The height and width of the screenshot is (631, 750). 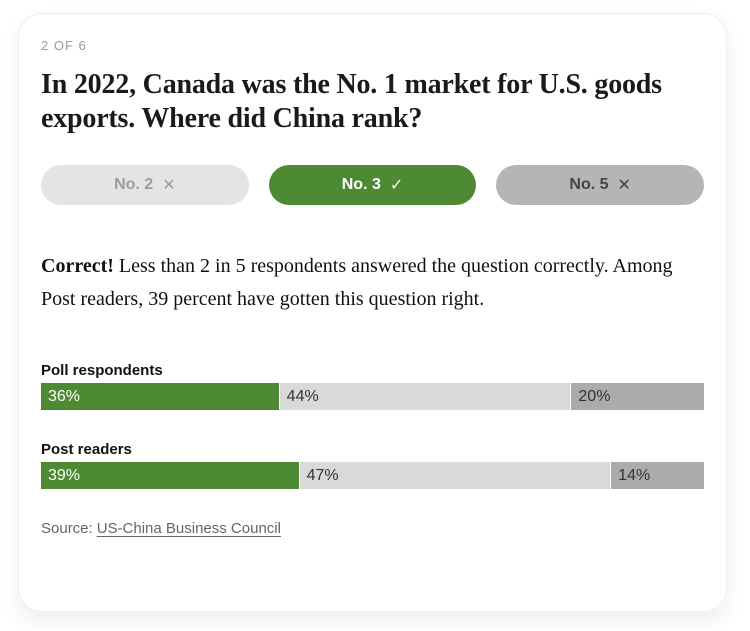 I want to click on answer-label: No. 3, so click(x=361, y=184).